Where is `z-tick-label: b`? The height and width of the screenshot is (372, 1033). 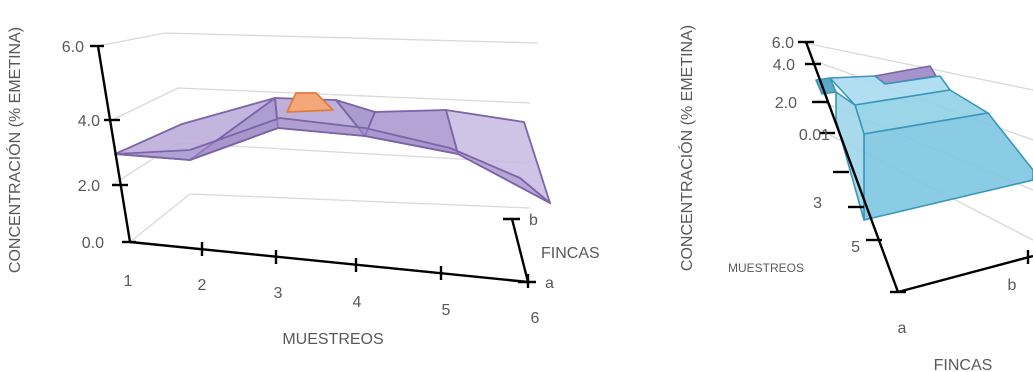
z-tick-label: b is located at coordinates (533, 220).